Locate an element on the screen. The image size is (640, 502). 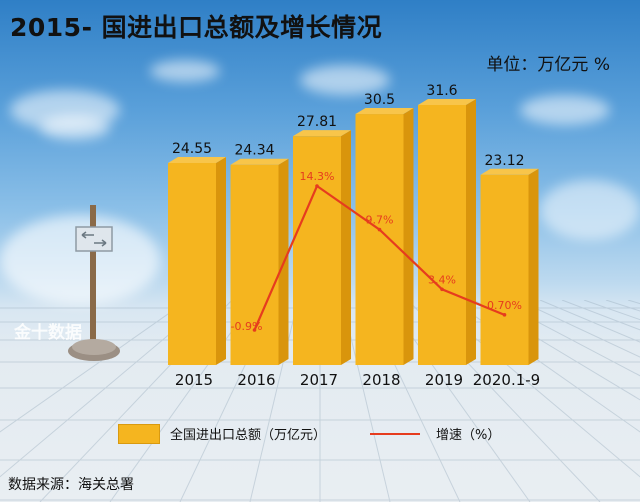
bar-value-label: 27.81 is located at coordinates (317, 122).